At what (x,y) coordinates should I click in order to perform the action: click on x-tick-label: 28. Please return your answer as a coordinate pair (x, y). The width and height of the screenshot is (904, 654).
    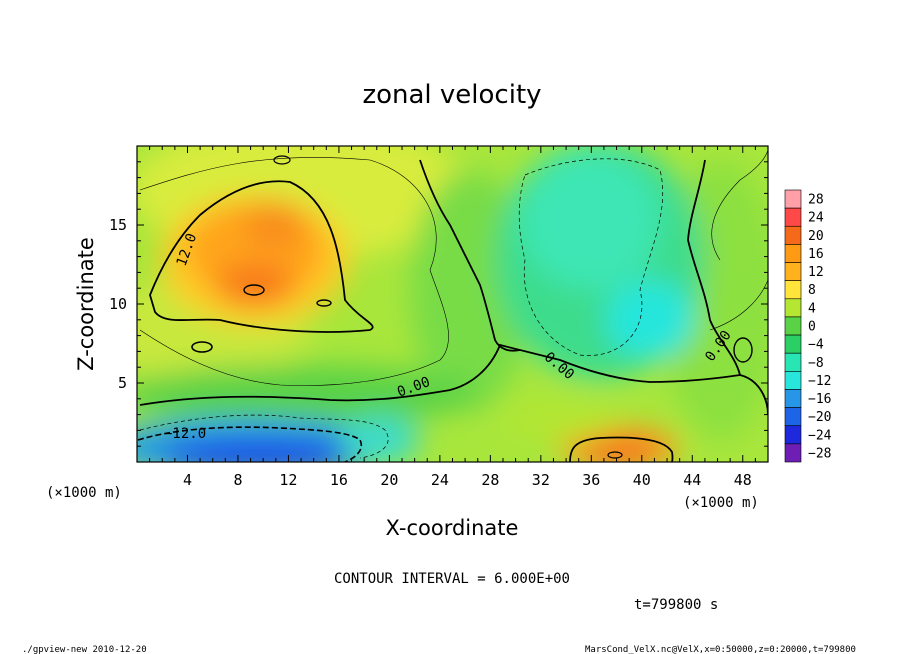
    Looking at the image, I should click on (490, 480).